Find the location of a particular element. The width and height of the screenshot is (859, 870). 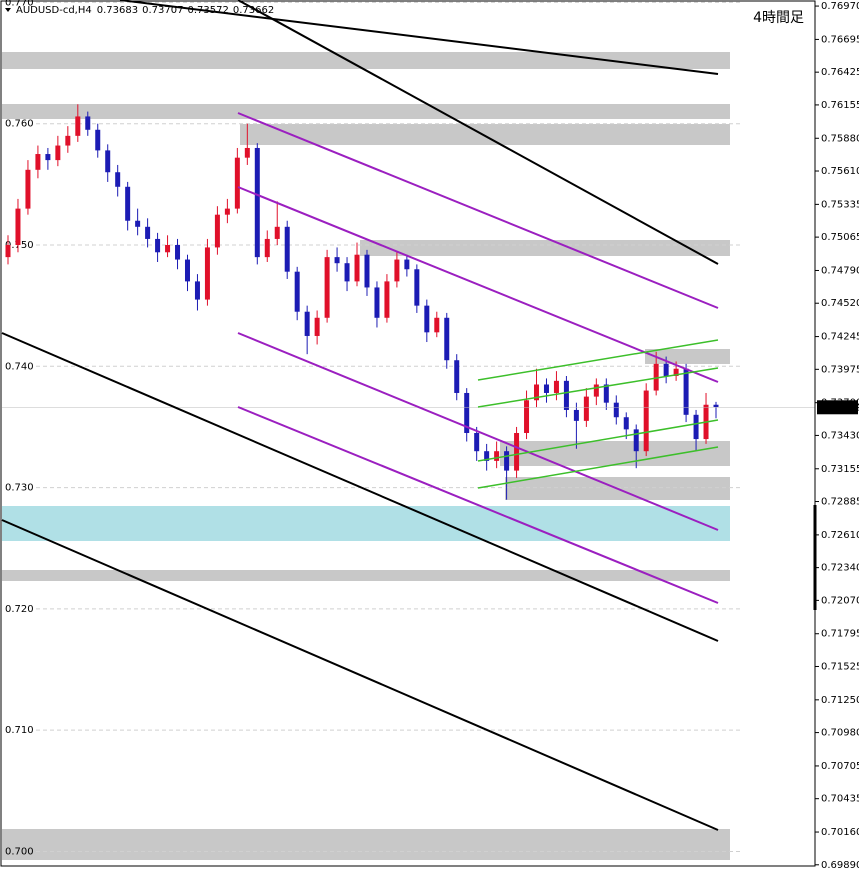

level-label: 0.740 is located at coordinates (19, 366).